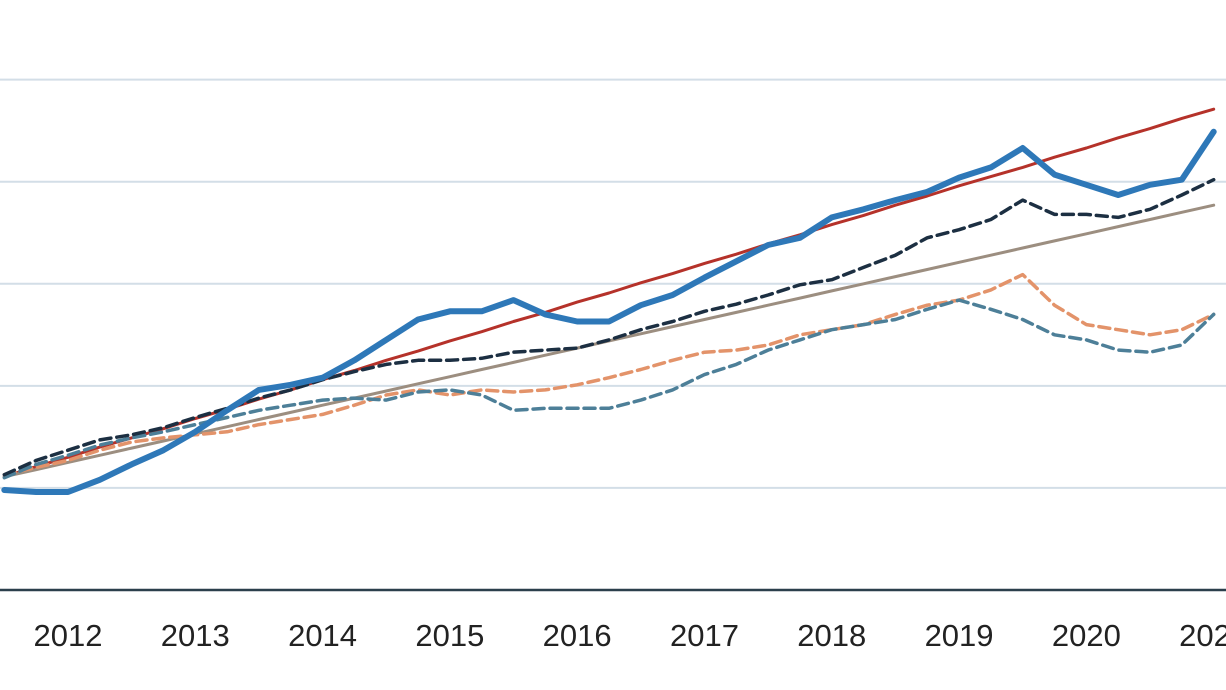  I want to click on x-tick-label: 2015, so click(449, 635).